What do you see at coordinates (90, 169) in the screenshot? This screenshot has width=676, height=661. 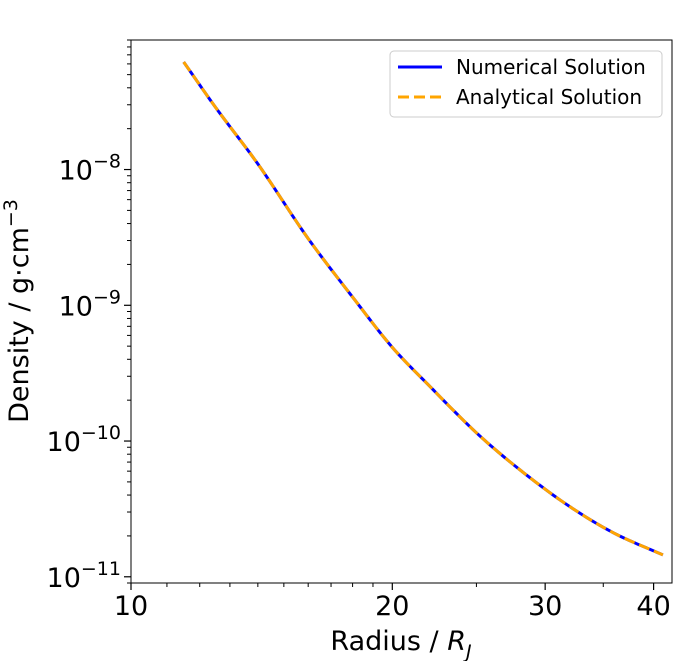 I see `y-tick-label: 10⁻⁸` at bounding box center [90, 169].